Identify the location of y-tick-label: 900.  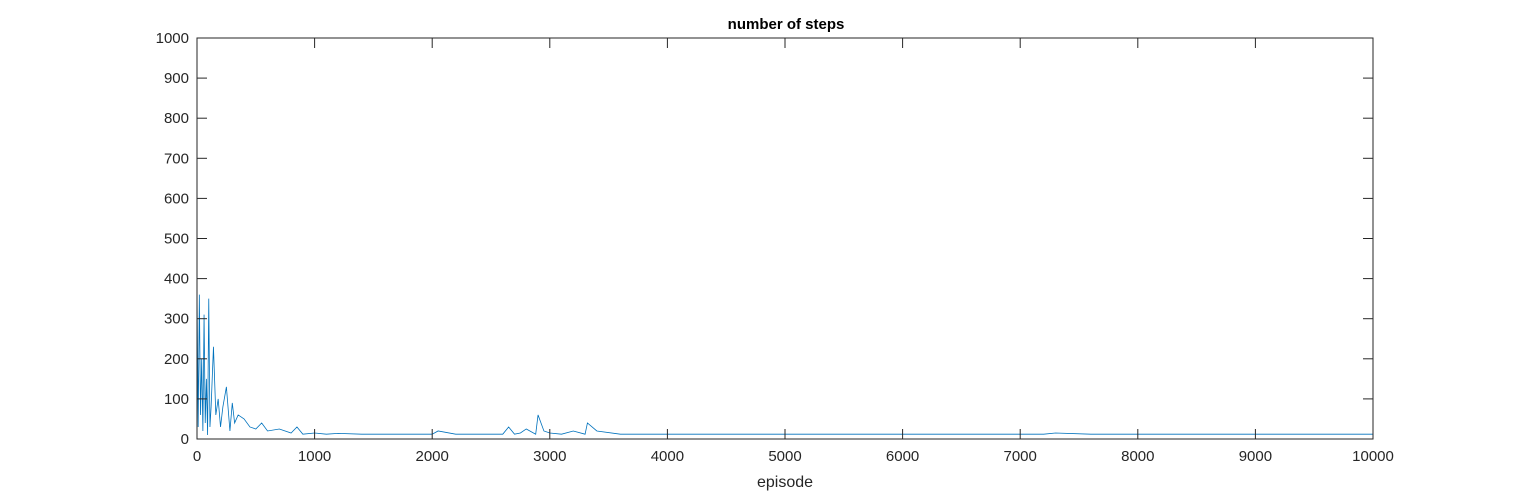
(176, 78).